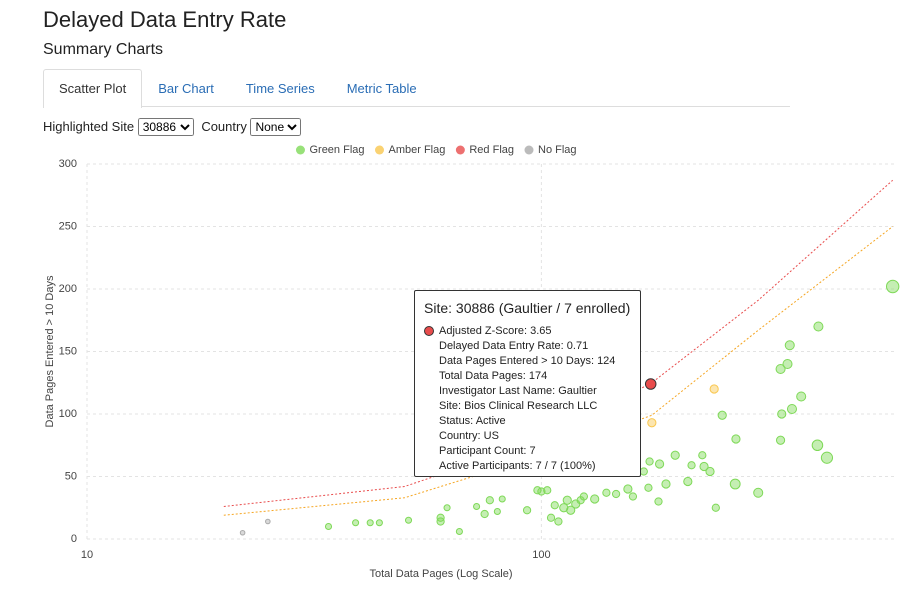 This screenshot has width=923, height=589. Describe the element at coordinates (93, 88) in the screenshot. I see `tab: Scatter Plot` at that location.